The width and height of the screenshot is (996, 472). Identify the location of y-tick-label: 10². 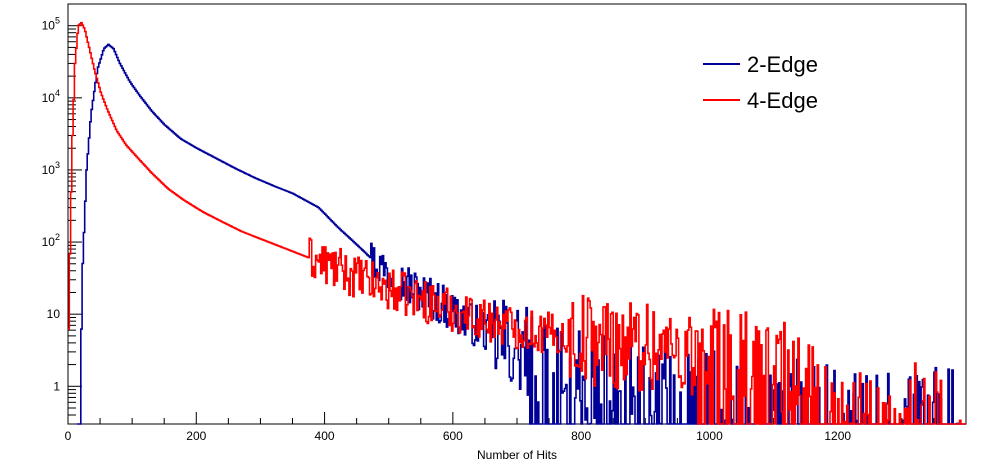
(51, 240).